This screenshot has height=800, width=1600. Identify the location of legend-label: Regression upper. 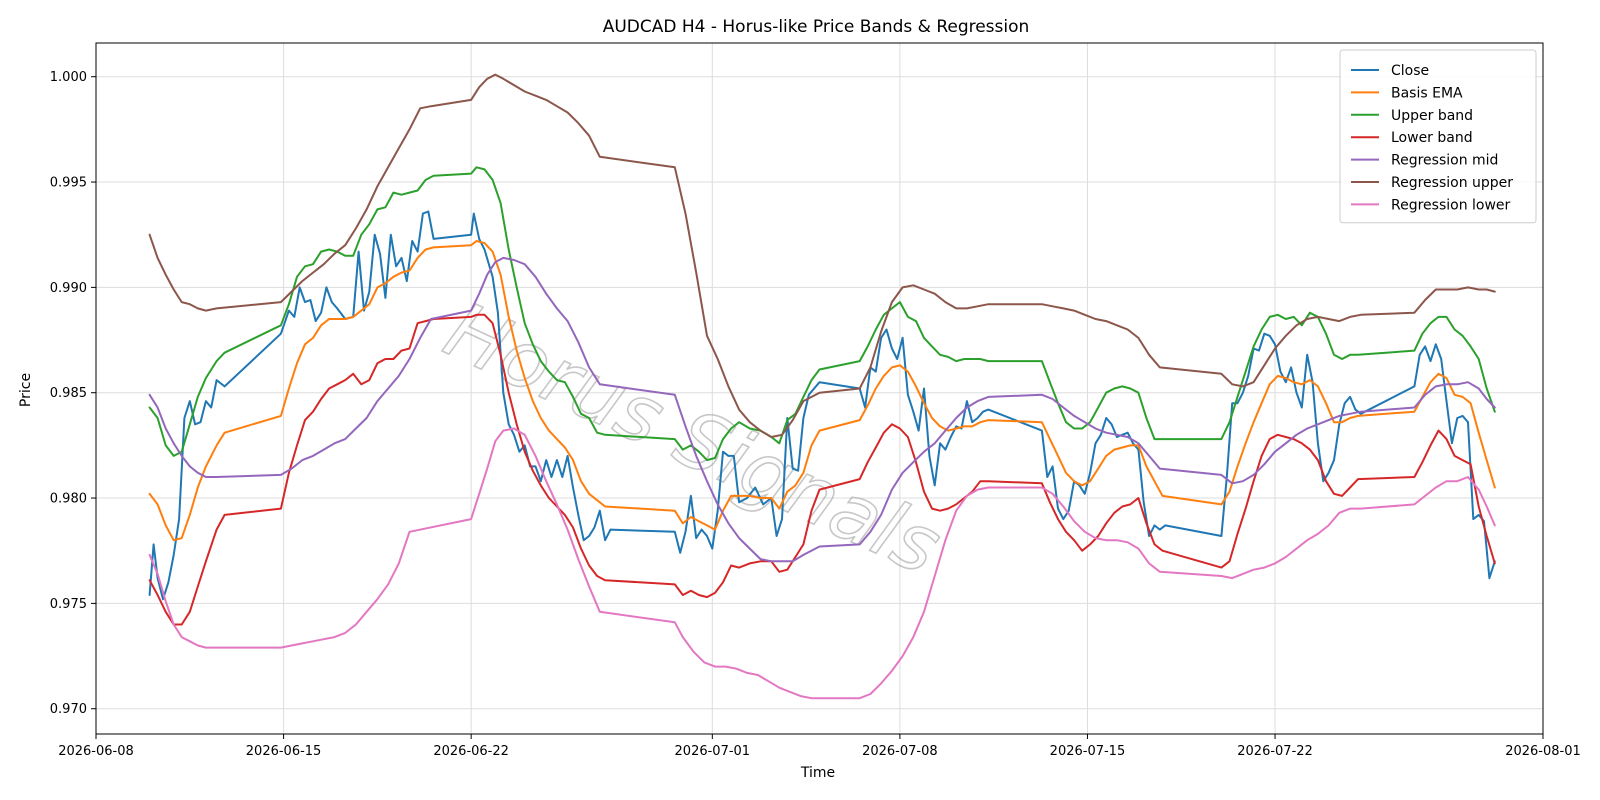
(1452, 183).